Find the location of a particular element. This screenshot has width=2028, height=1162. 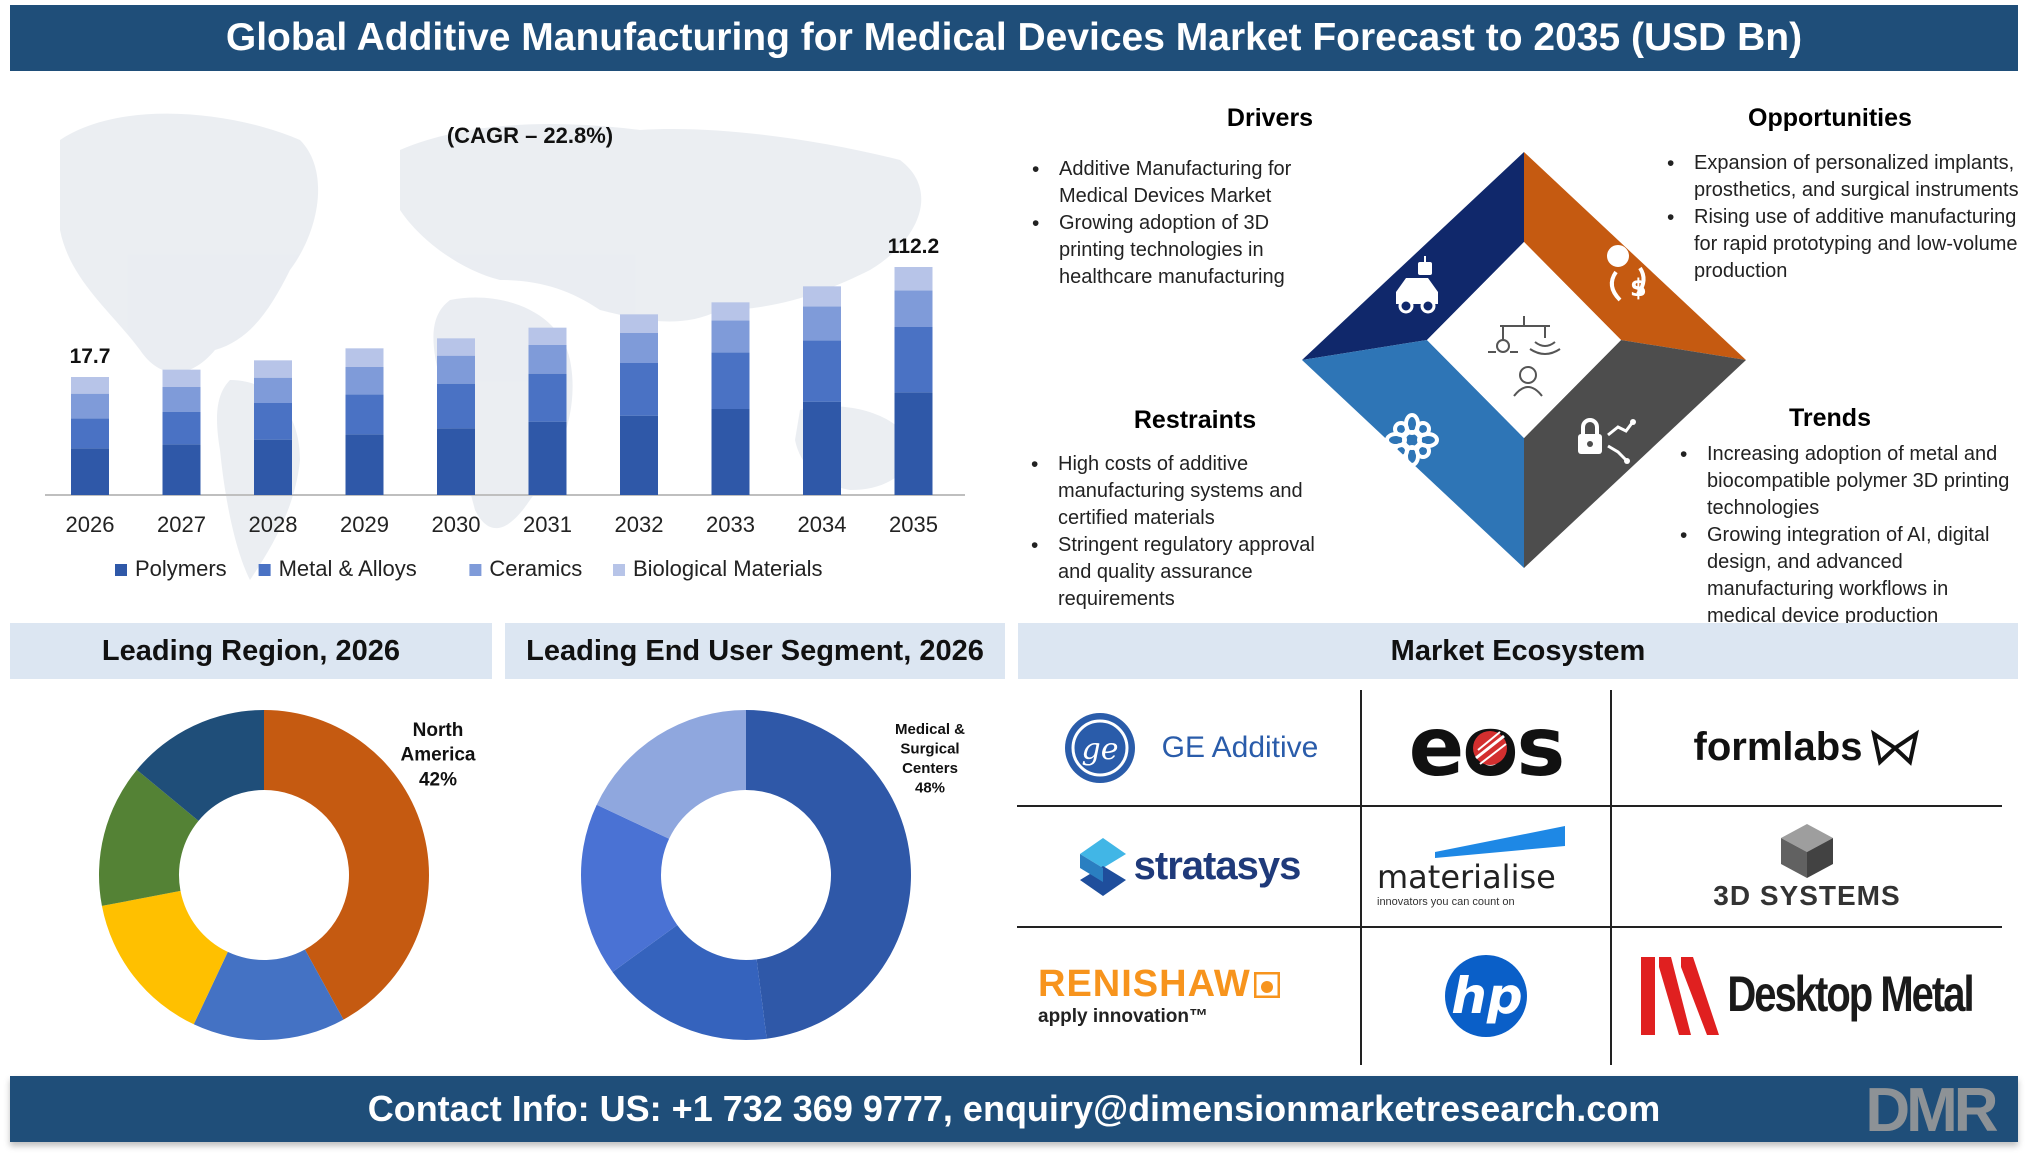

ge-additive-logo: ge GE Additive is located at coordinates (1189, 747).